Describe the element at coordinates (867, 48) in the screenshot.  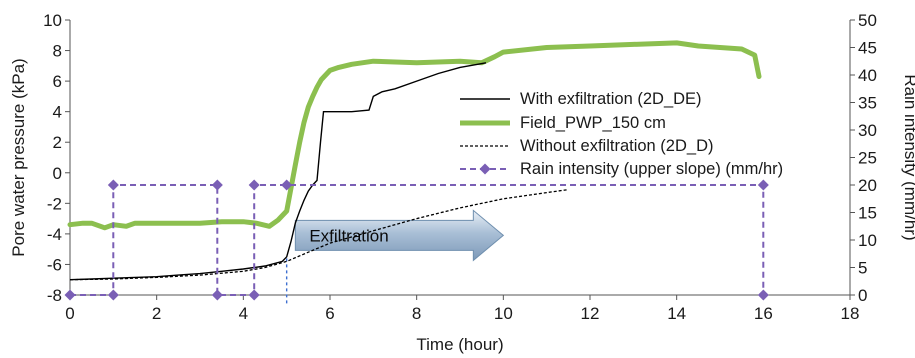
I see `y2-tick-label: 45` at that location.